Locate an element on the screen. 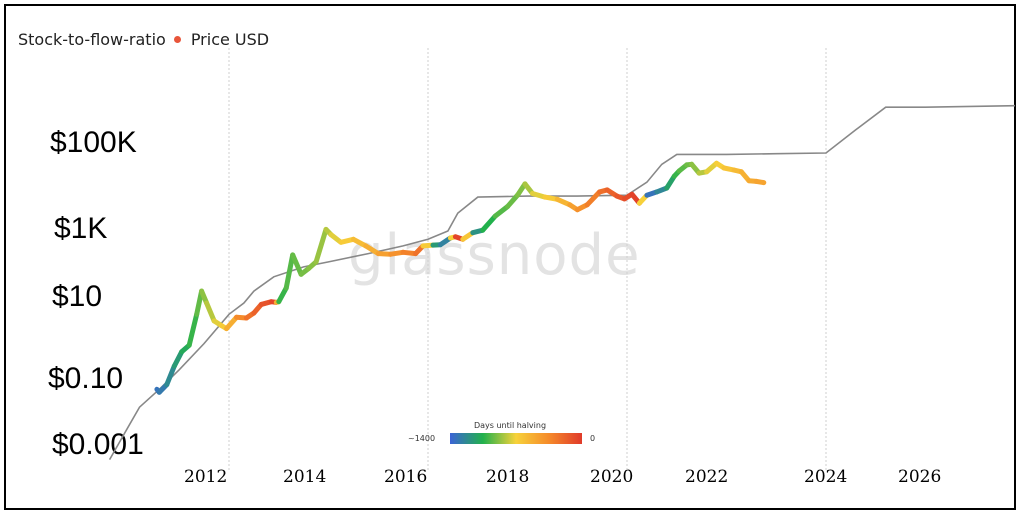 The image size is (1024, 518). x-tick-label: 2026 is located at coordinates (920, 477).